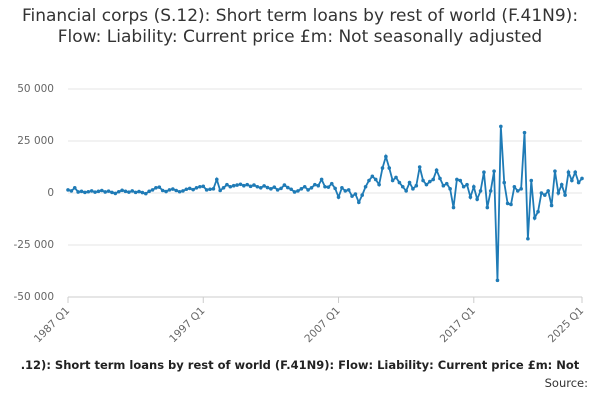  Describe the element at coordinates (50, 193) in the screenshot. I see `y-tick-label: 0` at that location.